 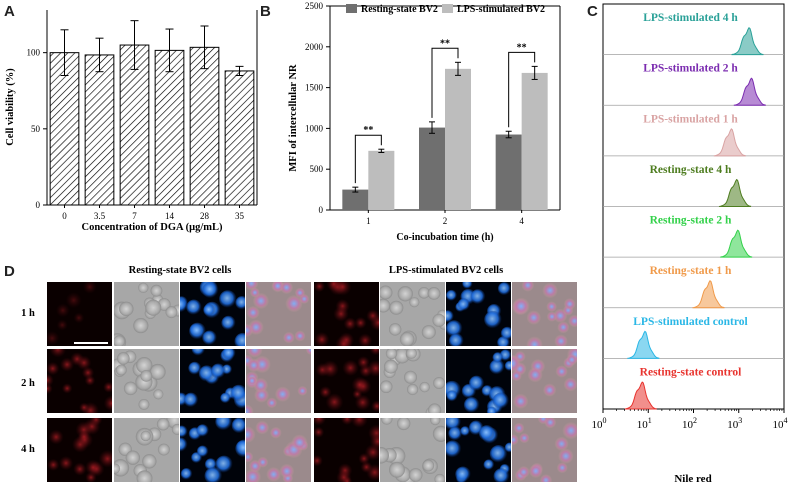 I want to click on microscopy-group-resting: Resting-state BV2 cells, so click(x=180, y=270).